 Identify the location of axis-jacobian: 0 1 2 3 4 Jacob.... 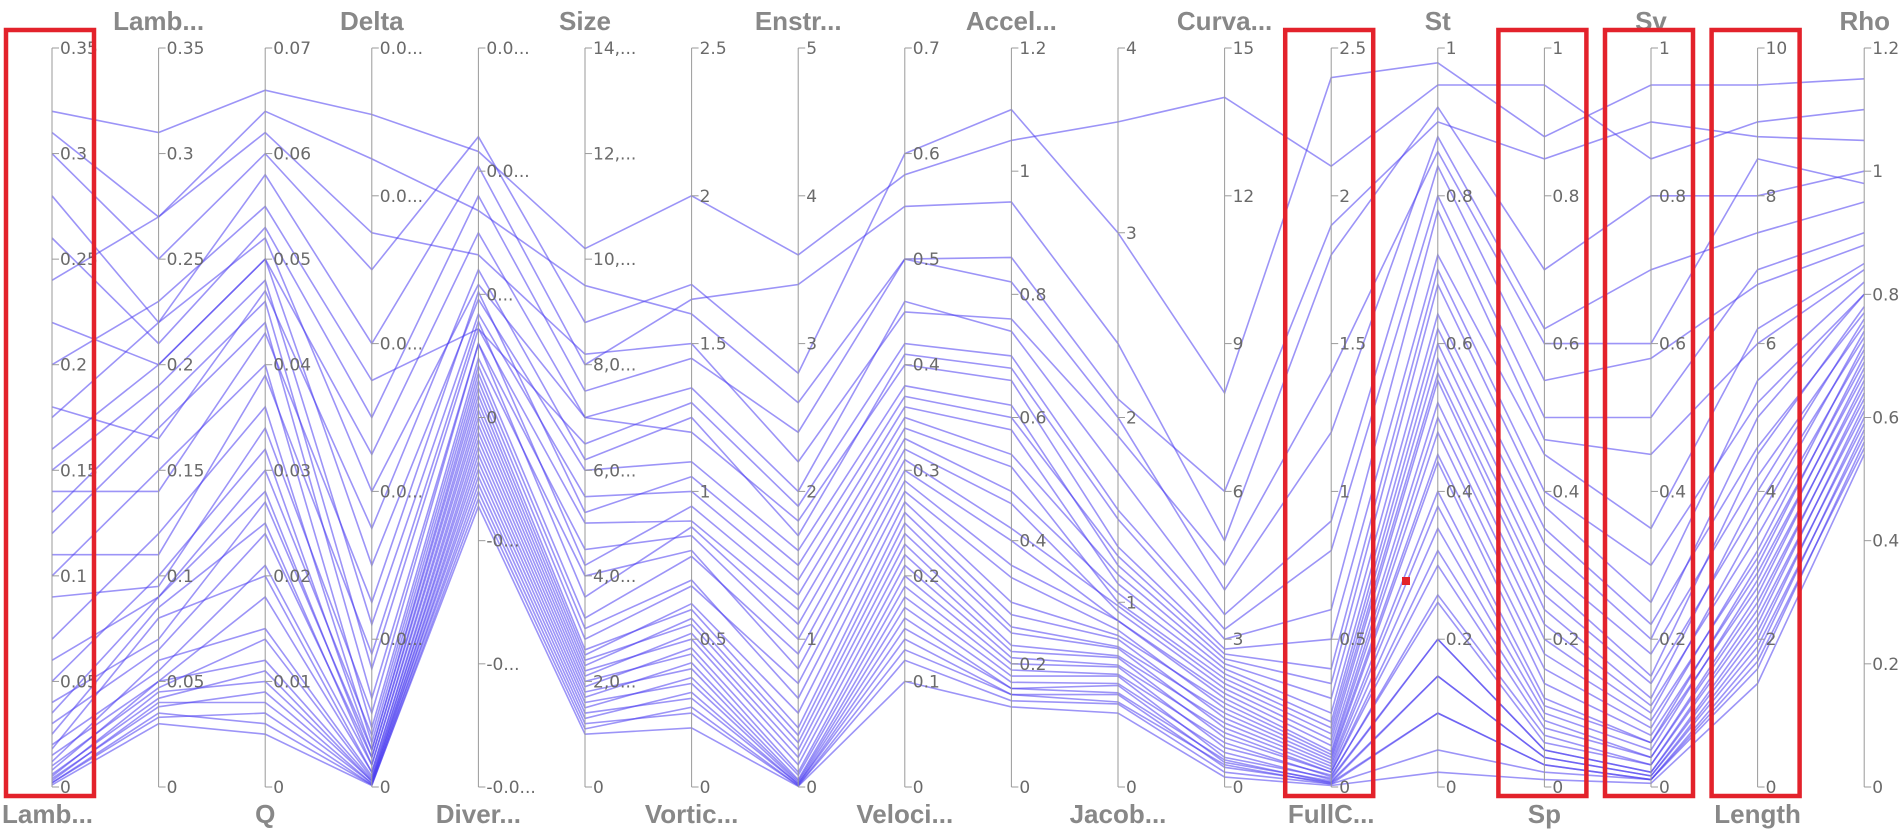
(1118, 434).